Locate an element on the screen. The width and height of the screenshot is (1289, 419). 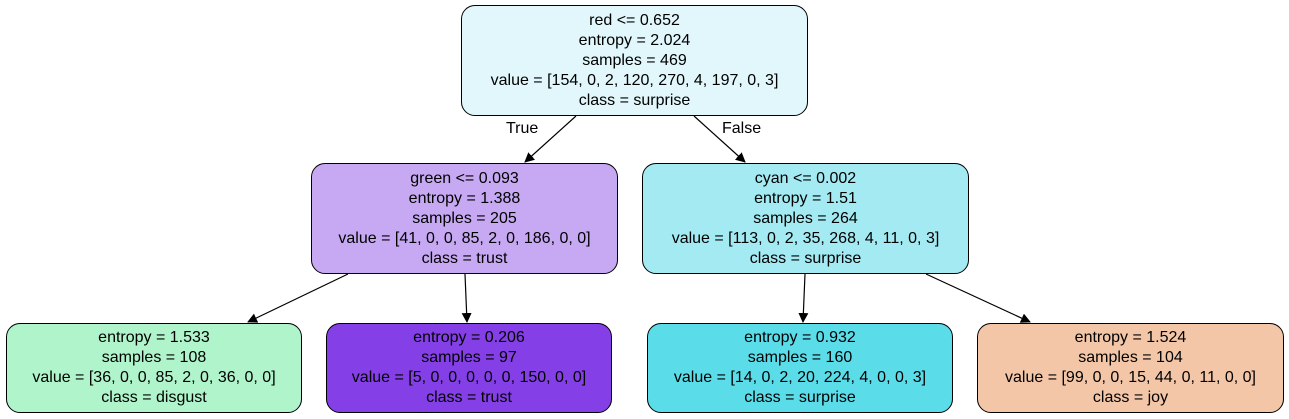
node-split-rule: cyan <= 0.002 is located at coordinates (805, 178).